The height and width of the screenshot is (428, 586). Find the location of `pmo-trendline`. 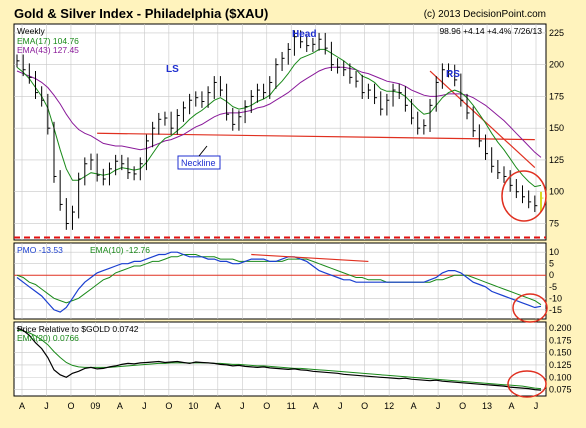

pmo-trendline is located at coordinates (310, 258).